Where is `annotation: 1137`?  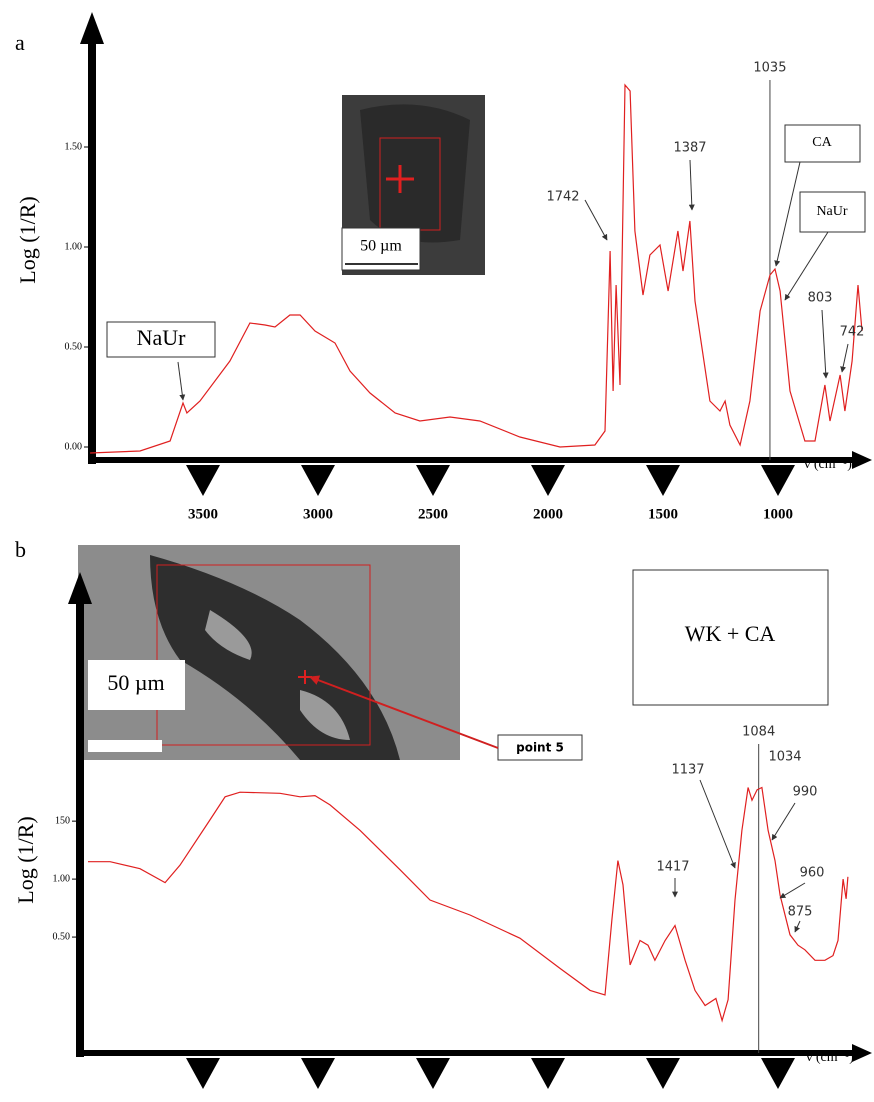 annotation: 1137 is located at coordinates (687, 770).